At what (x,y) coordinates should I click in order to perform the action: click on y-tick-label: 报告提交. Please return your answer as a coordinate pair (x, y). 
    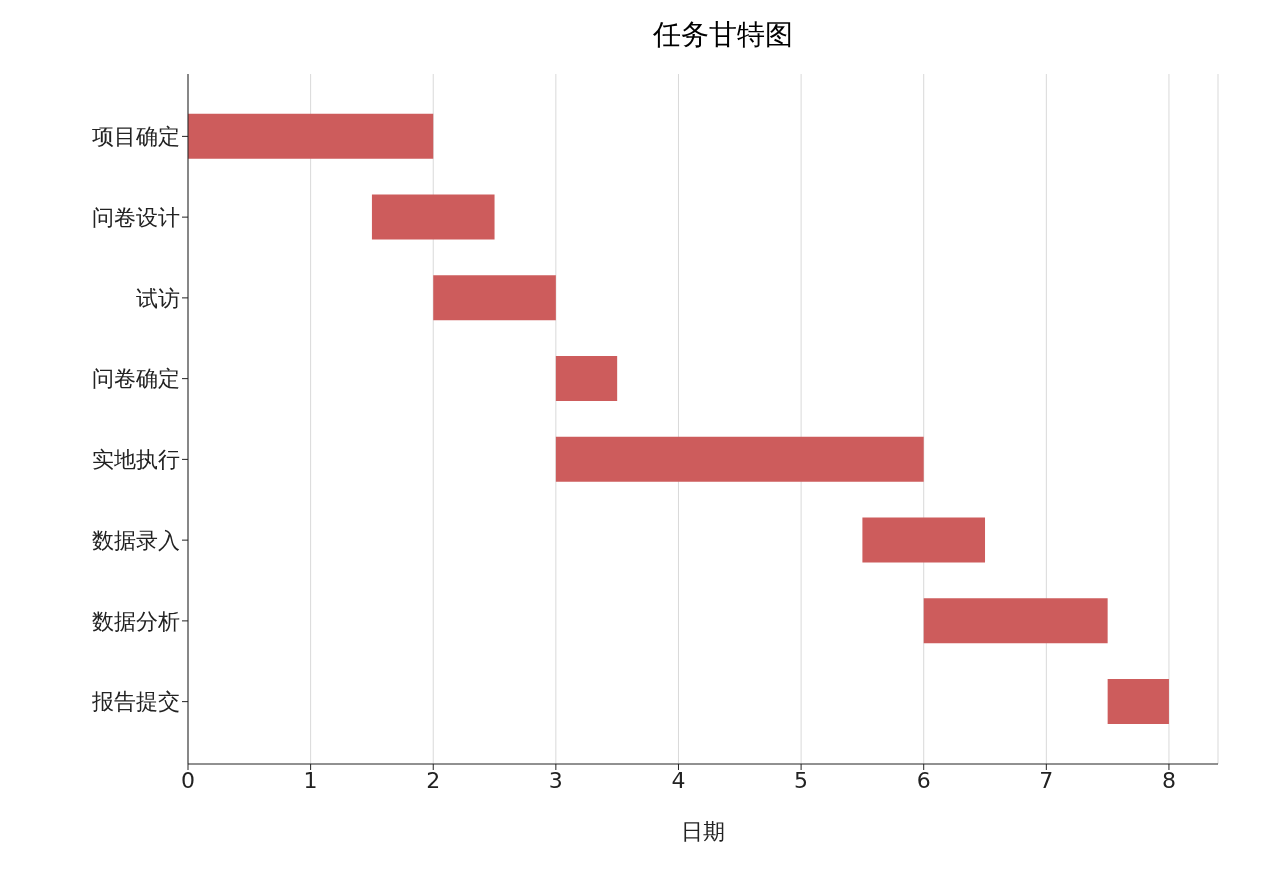
    Looking at the image, I should click on (135, 702).